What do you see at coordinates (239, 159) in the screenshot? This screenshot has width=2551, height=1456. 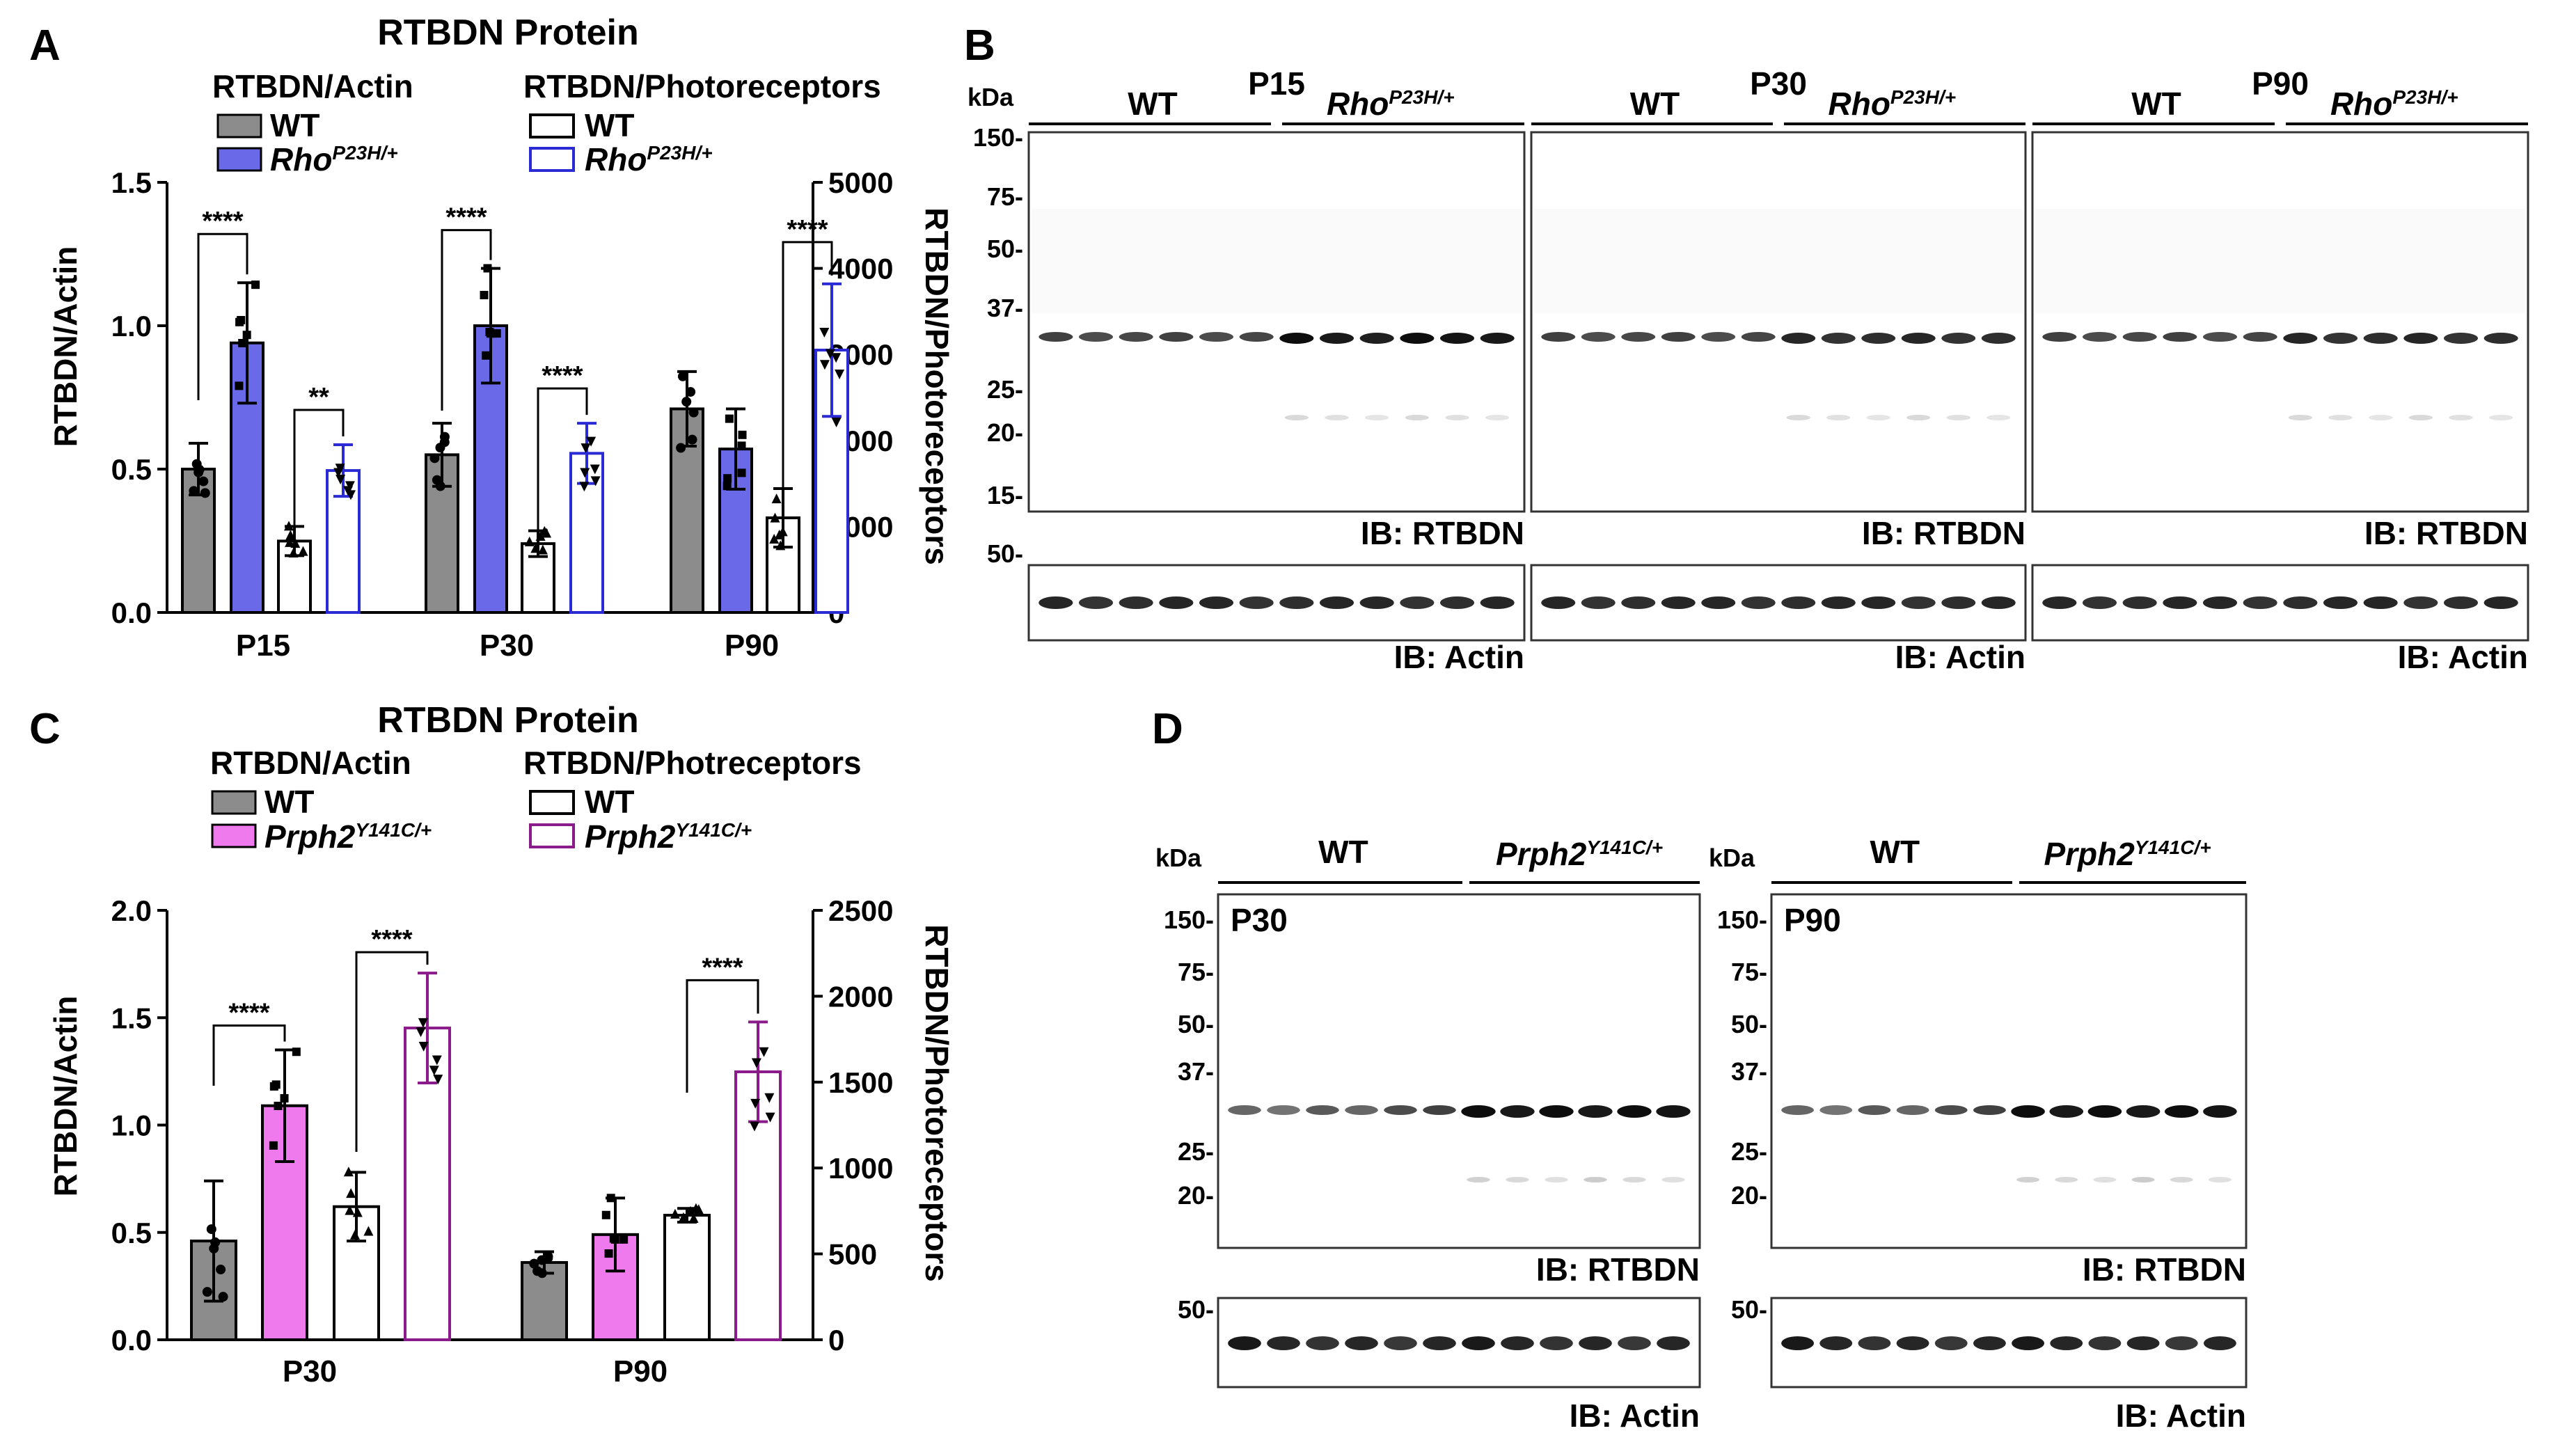 I see `legend-swatch-rho-filled` at bounding box center [239, 159].